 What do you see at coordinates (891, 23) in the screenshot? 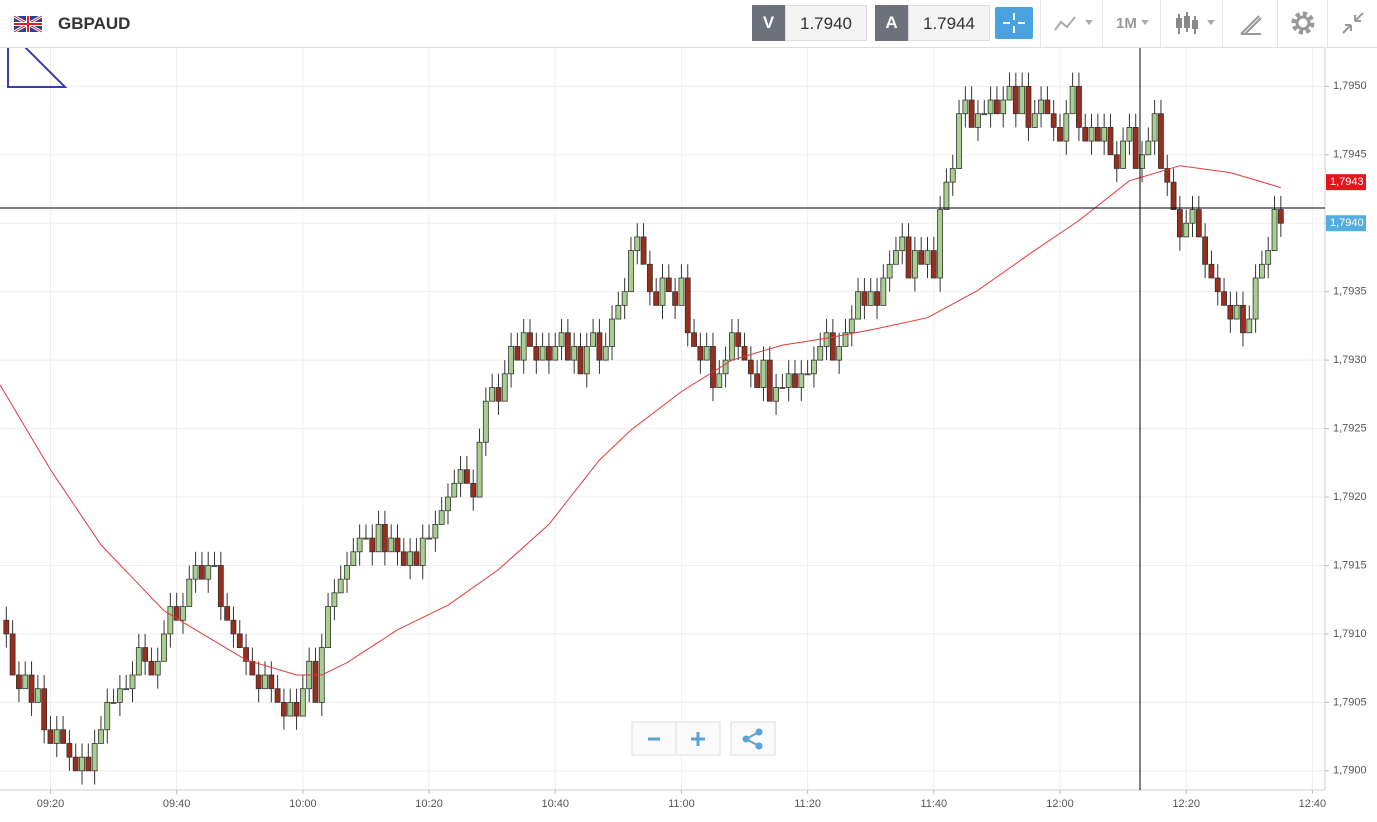
I see `ask-label: A` at bounding box center [891, 23].